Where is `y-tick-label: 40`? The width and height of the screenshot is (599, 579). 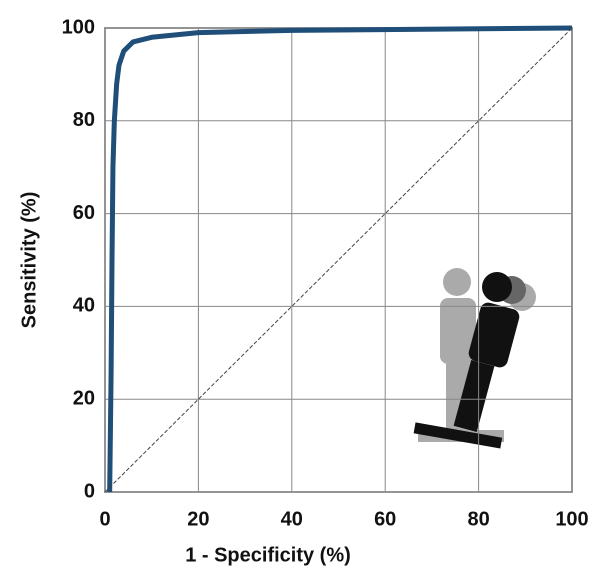 y-tick-label: 40 is located at coordinates (84, 306).